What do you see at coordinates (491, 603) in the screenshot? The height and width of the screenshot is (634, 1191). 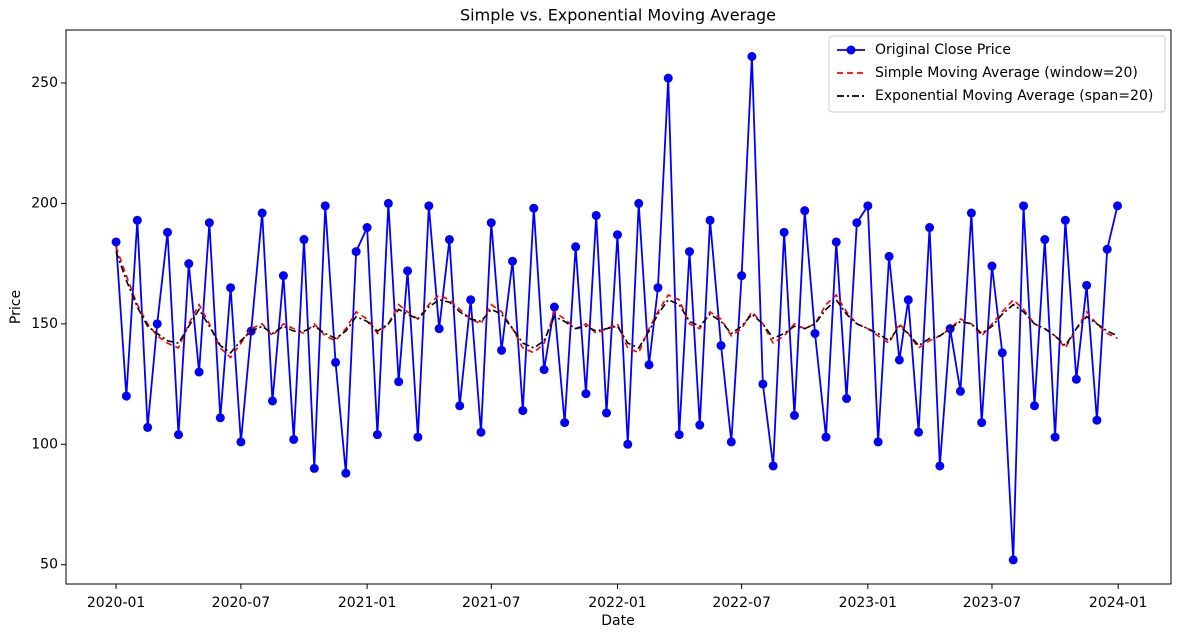 I see `x-tick-label: 2021-07` at bounding box center [491, 603].